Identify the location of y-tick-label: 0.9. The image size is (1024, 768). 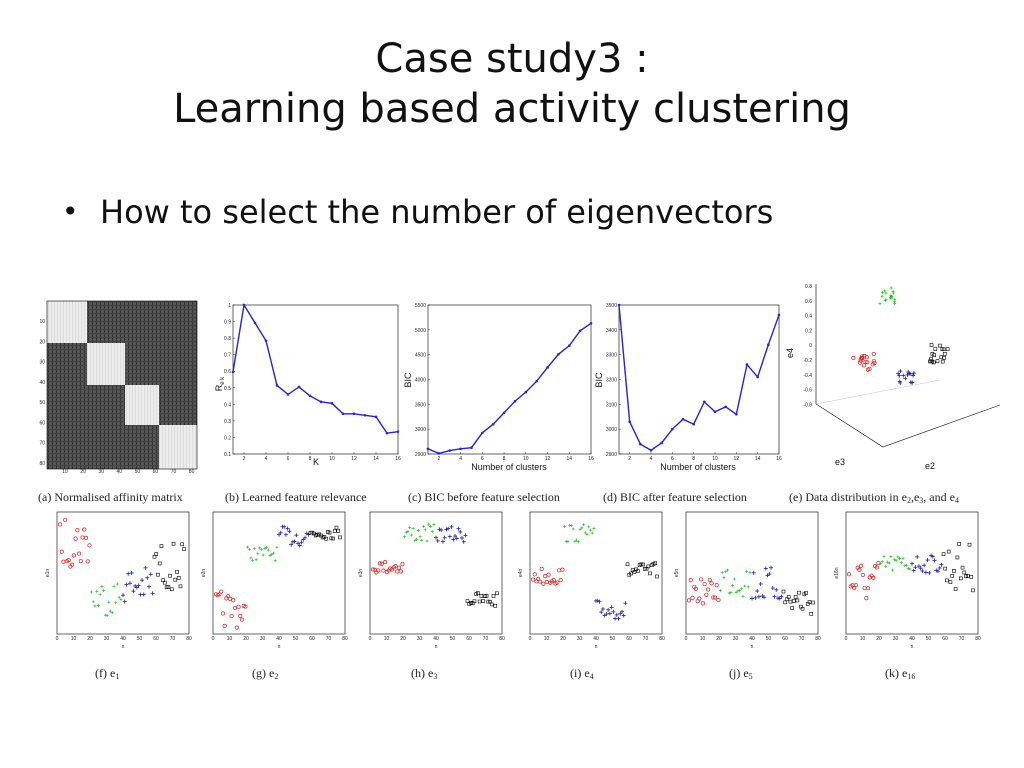
(227, 323).